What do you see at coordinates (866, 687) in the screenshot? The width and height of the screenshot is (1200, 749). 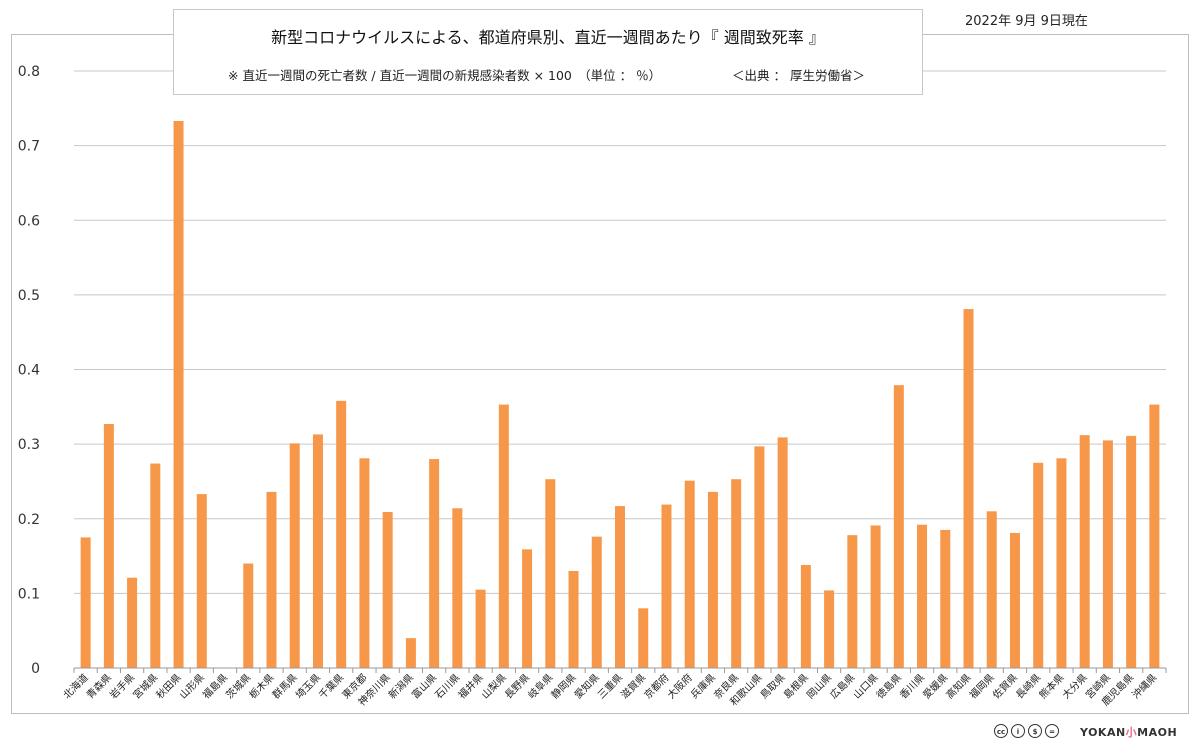 I see `x-tick-label: 山口県` at bounding box center [866, 687].